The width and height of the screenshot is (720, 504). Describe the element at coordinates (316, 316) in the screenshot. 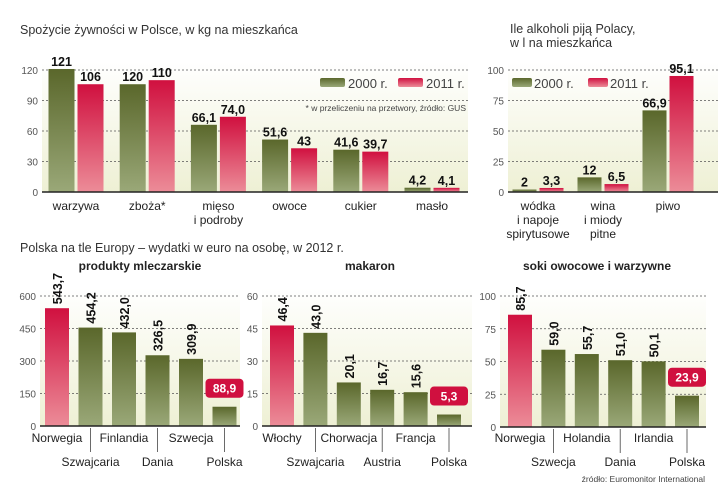

I see `data-label: 43,0` at that location.